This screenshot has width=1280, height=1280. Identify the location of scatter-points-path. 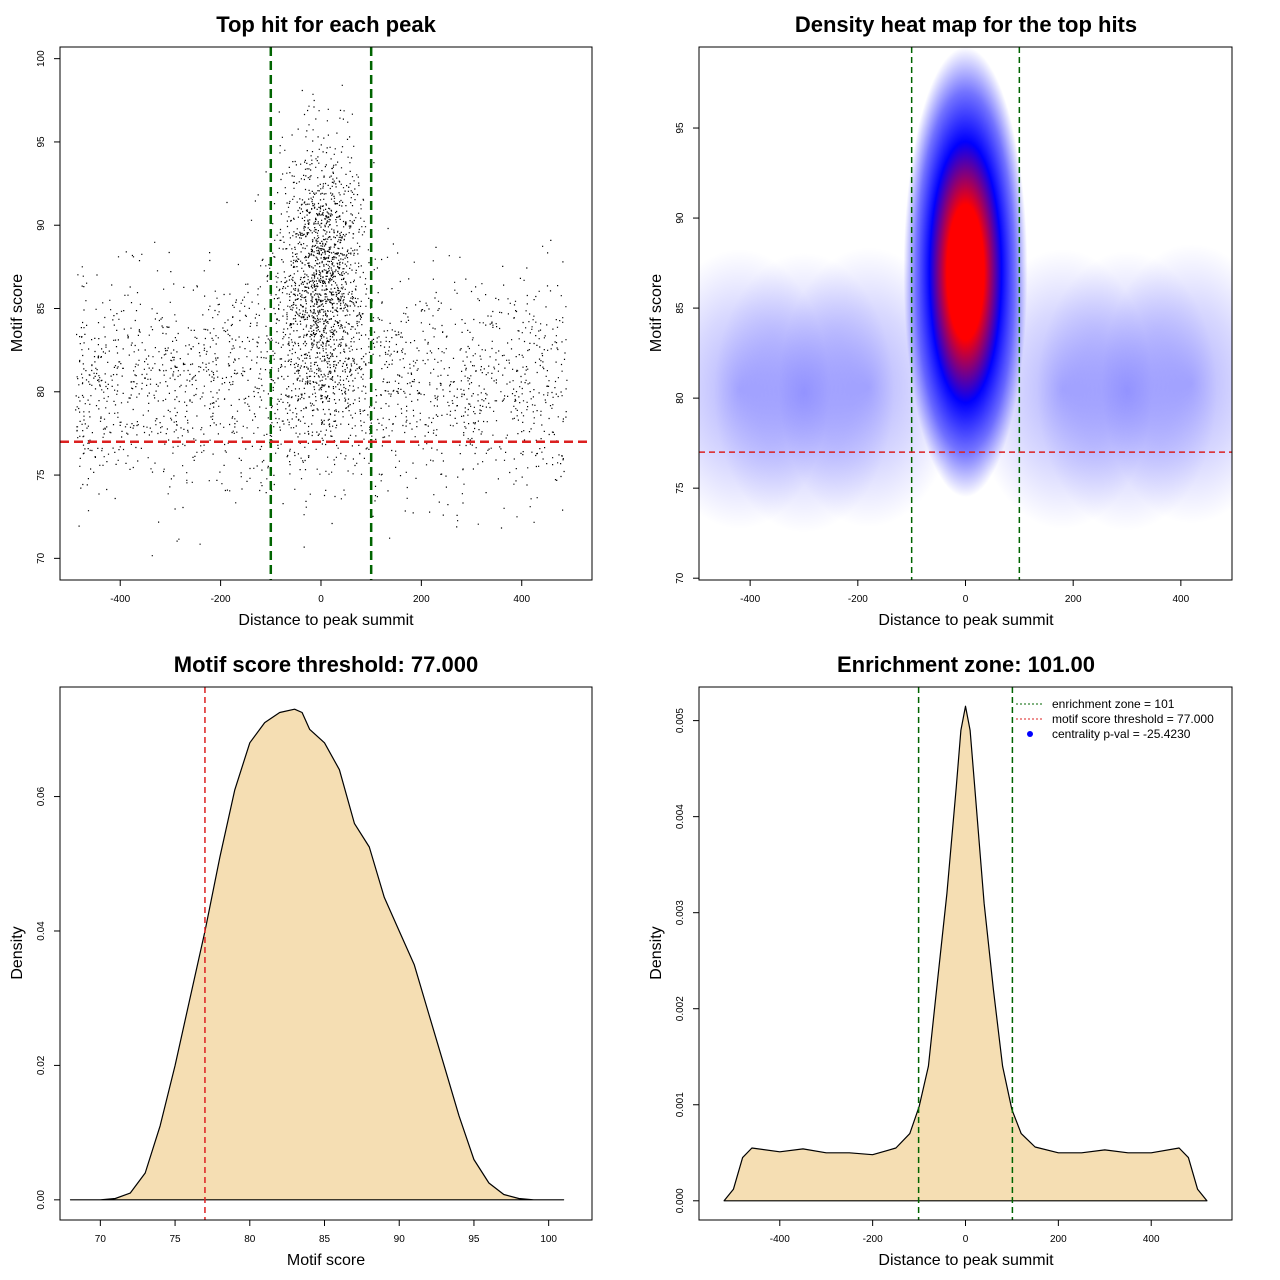
(321, 320).